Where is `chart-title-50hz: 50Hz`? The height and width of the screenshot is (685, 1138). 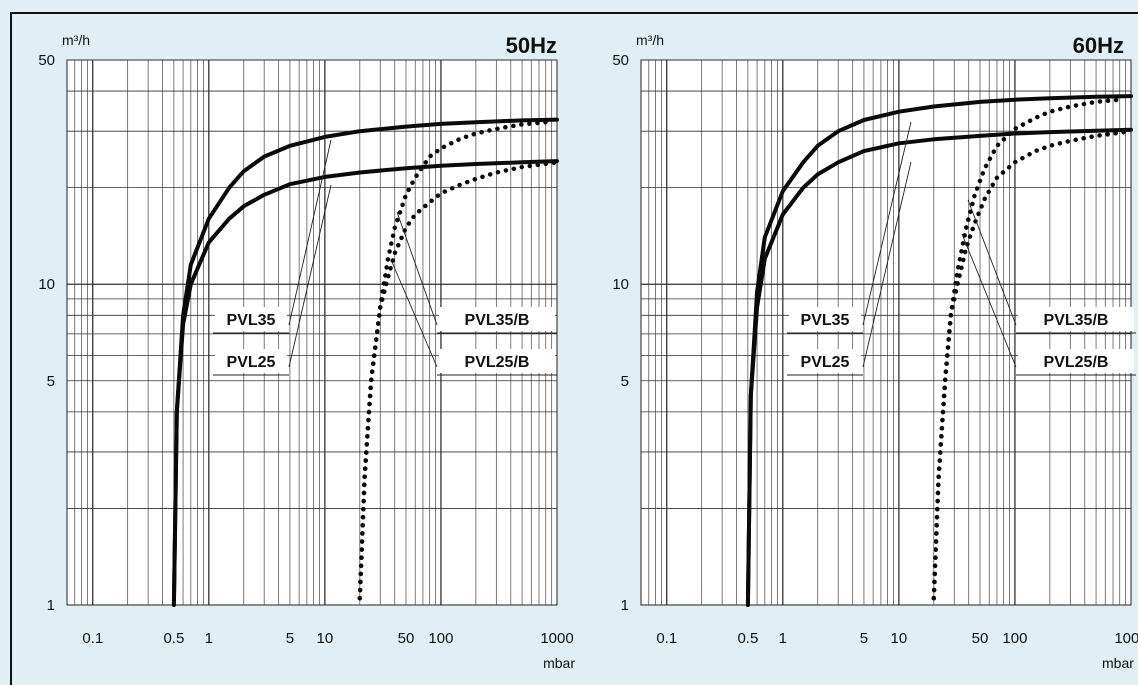
chart-title-50hz: 50Hz is located at coordinates (531, 45).